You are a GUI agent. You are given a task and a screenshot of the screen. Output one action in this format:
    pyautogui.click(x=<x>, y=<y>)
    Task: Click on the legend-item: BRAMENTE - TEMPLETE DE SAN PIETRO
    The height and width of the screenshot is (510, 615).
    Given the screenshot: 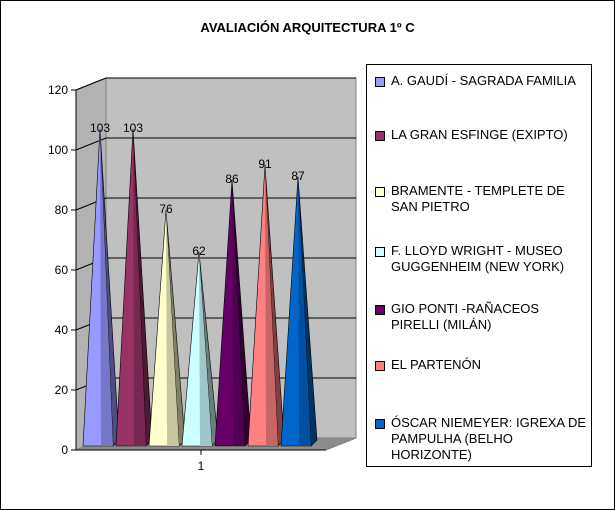 What is the action you would take?
    pyautogui.click(x=482, y=199)
    